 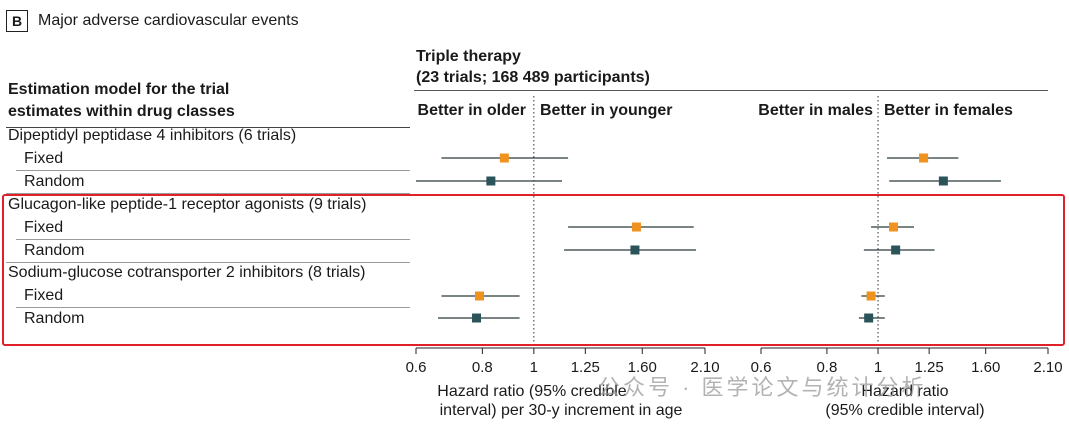 I want to click on panel-header: B Major adverse cardiovascular events, so click(x=152, y=21).